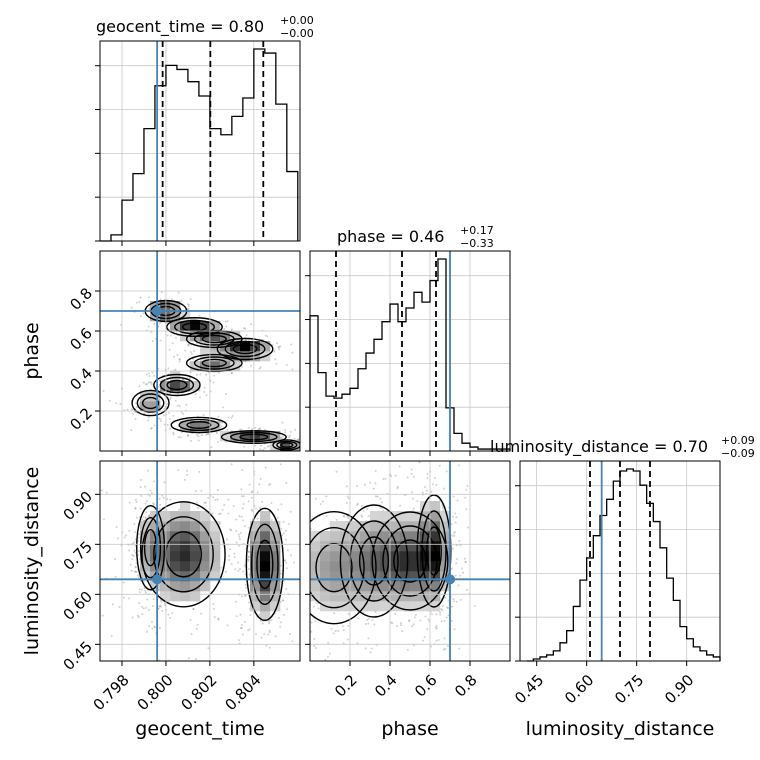 This screenshot has height=760, width=760. Describe the element at coordinates (346, 686) in the screenshot. I see `x-tick-label: 0.2` at that location.